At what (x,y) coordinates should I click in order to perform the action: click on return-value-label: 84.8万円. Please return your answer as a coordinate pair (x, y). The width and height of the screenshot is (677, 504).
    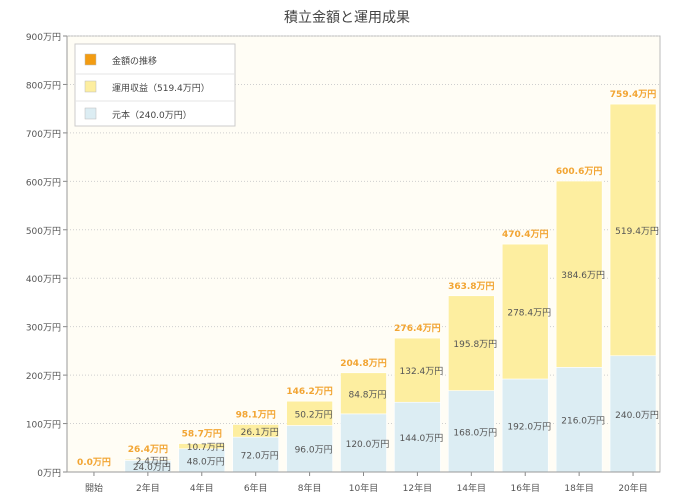
    Looking at the image, I should click on (367, 394).